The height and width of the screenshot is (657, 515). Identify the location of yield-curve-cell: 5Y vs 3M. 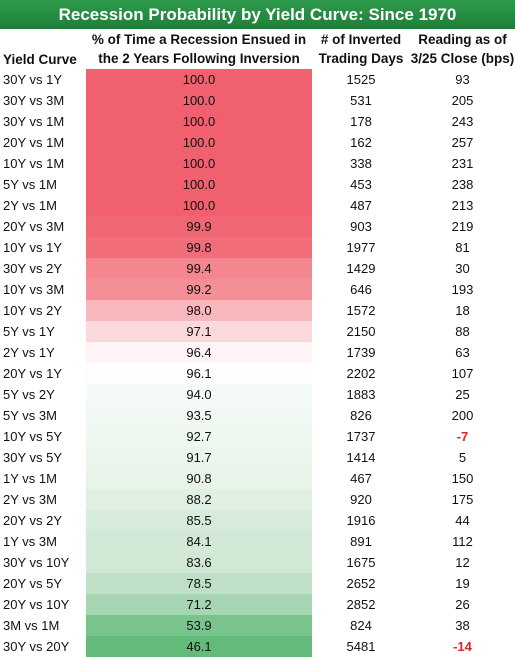
(30, 415).